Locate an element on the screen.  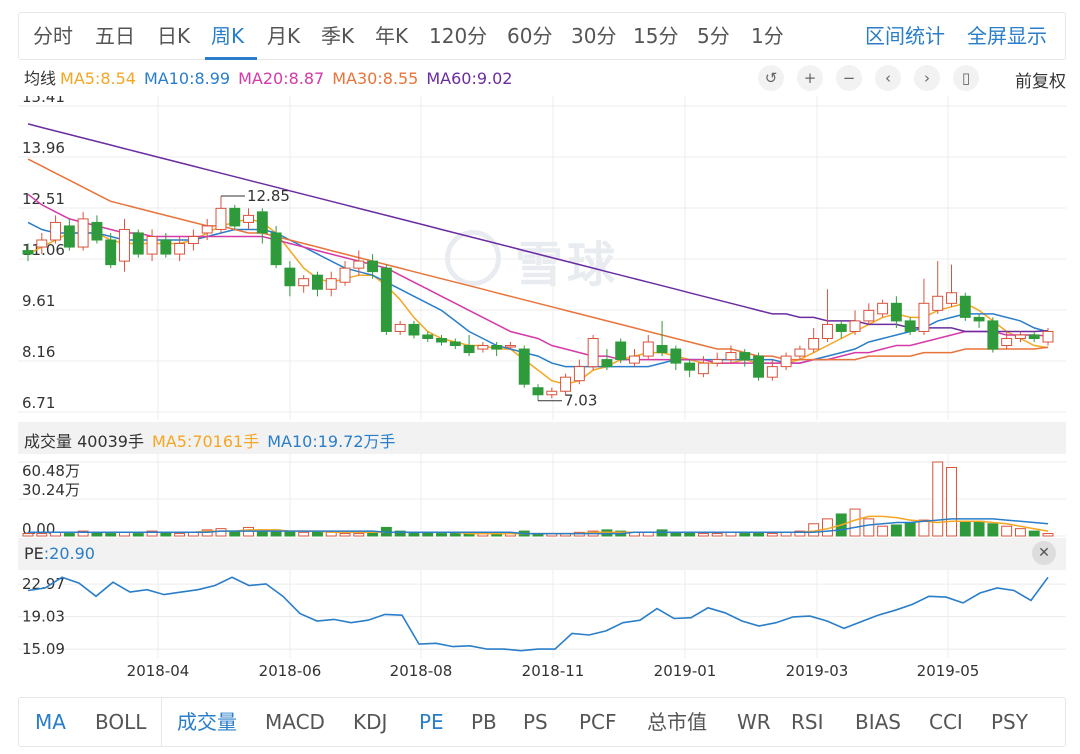
chevron-right-icon: › is located at coordinates (927, 78).